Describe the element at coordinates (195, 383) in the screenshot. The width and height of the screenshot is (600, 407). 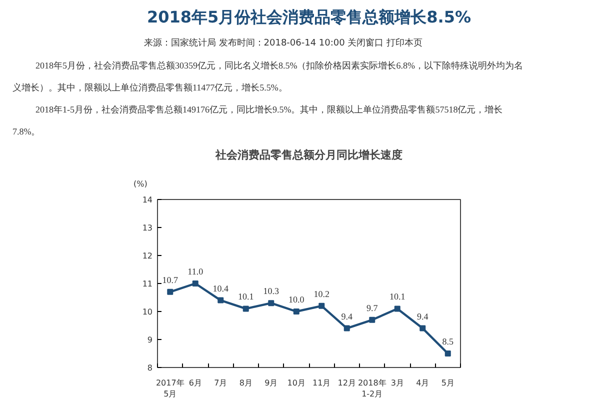
I see `x-tick-label: 6月` at that location.